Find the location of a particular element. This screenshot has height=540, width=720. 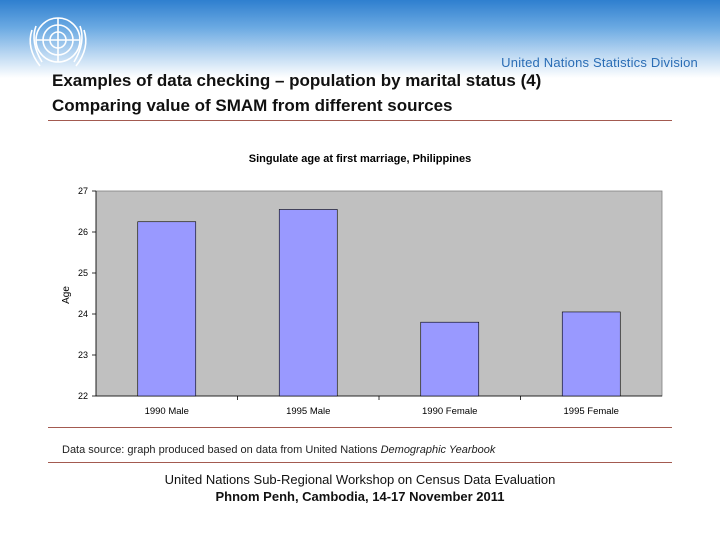

y-axis-label: Age is located at coordinates (66, 295).